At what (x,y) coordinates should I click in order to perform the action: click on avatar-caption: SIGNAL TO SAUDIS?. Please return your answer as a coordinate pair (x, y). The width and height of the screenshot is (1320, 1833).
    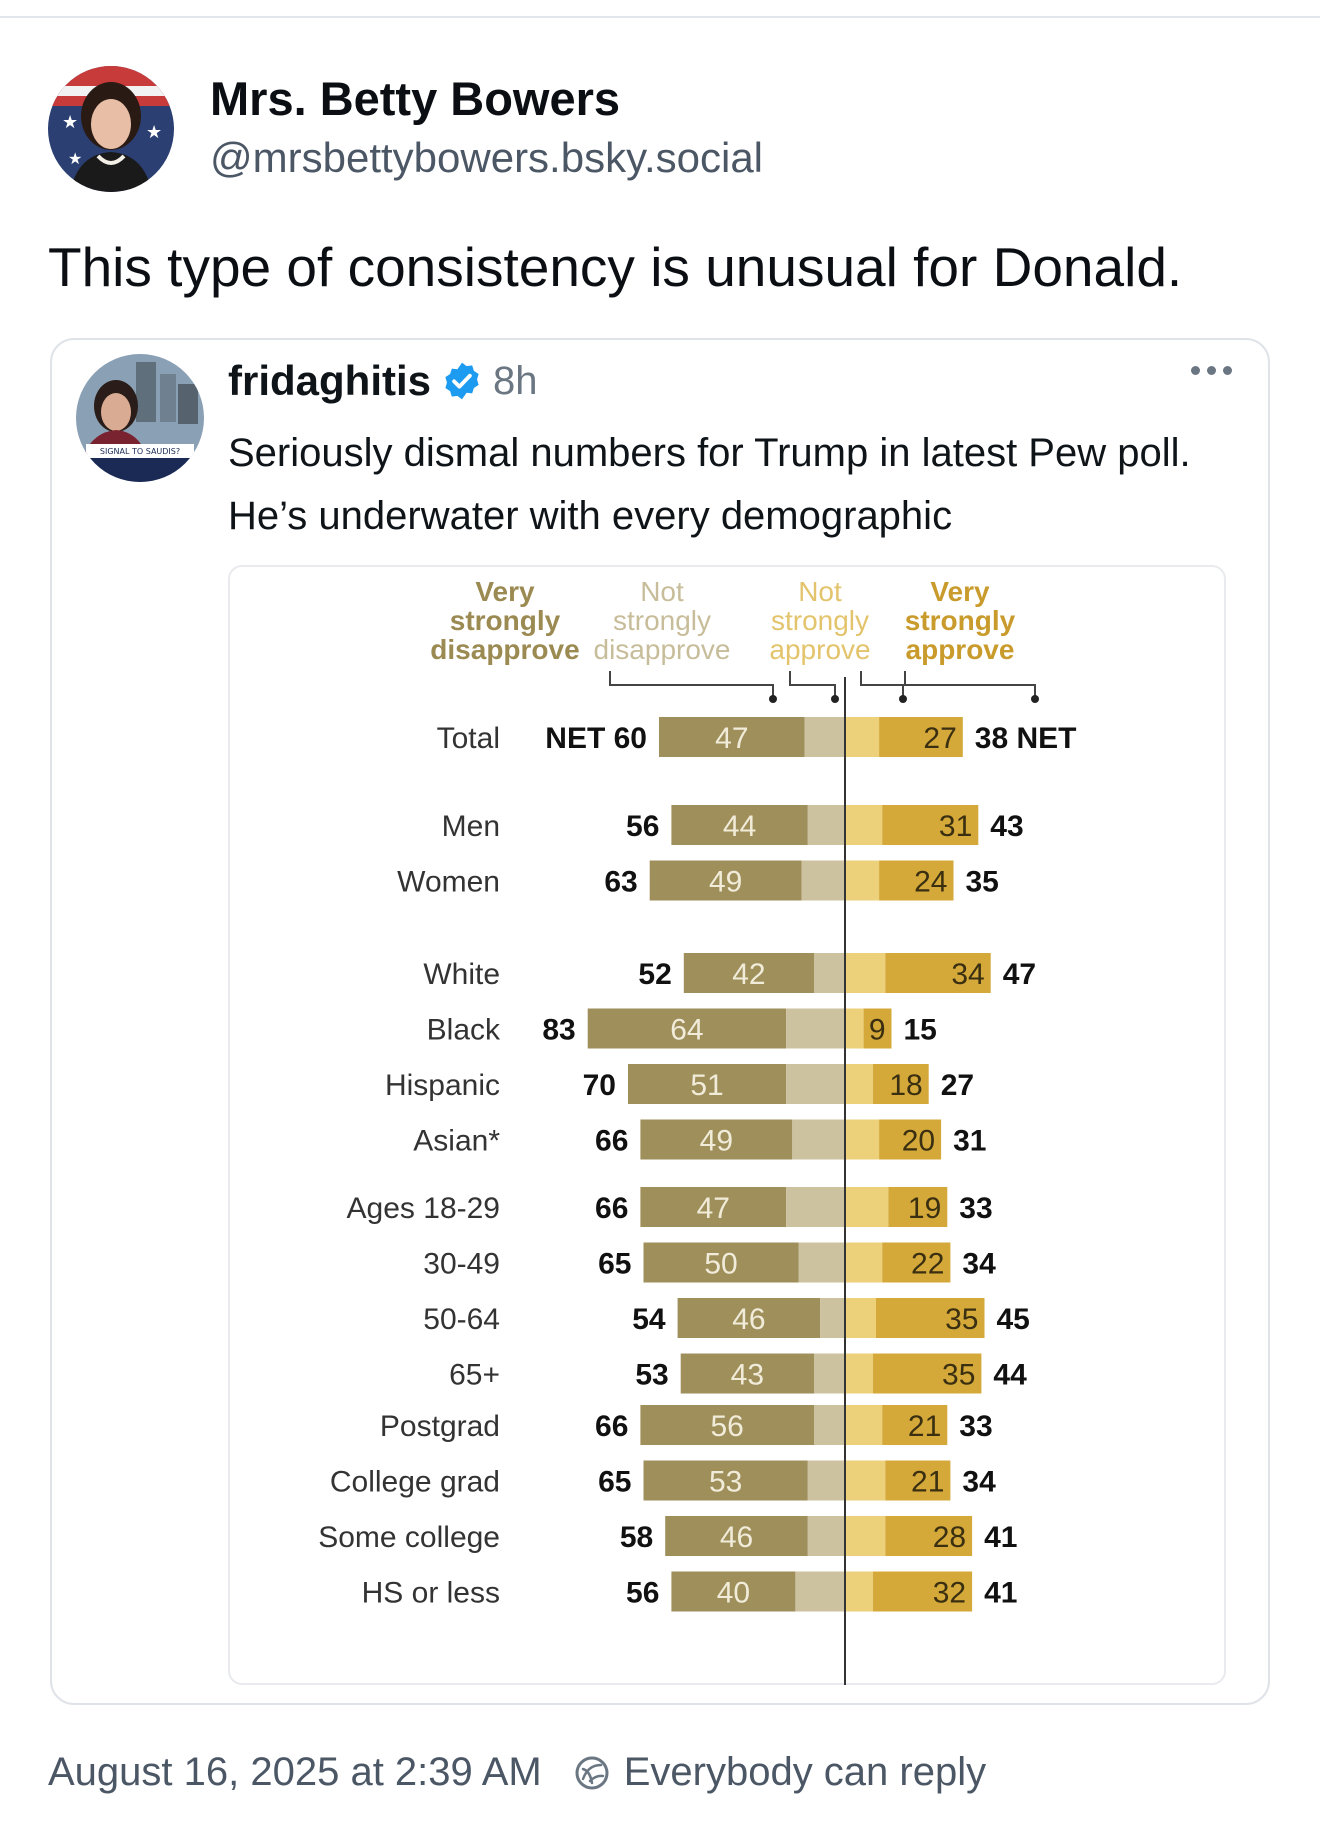
    Looking at the image, I should click on (140, 451).